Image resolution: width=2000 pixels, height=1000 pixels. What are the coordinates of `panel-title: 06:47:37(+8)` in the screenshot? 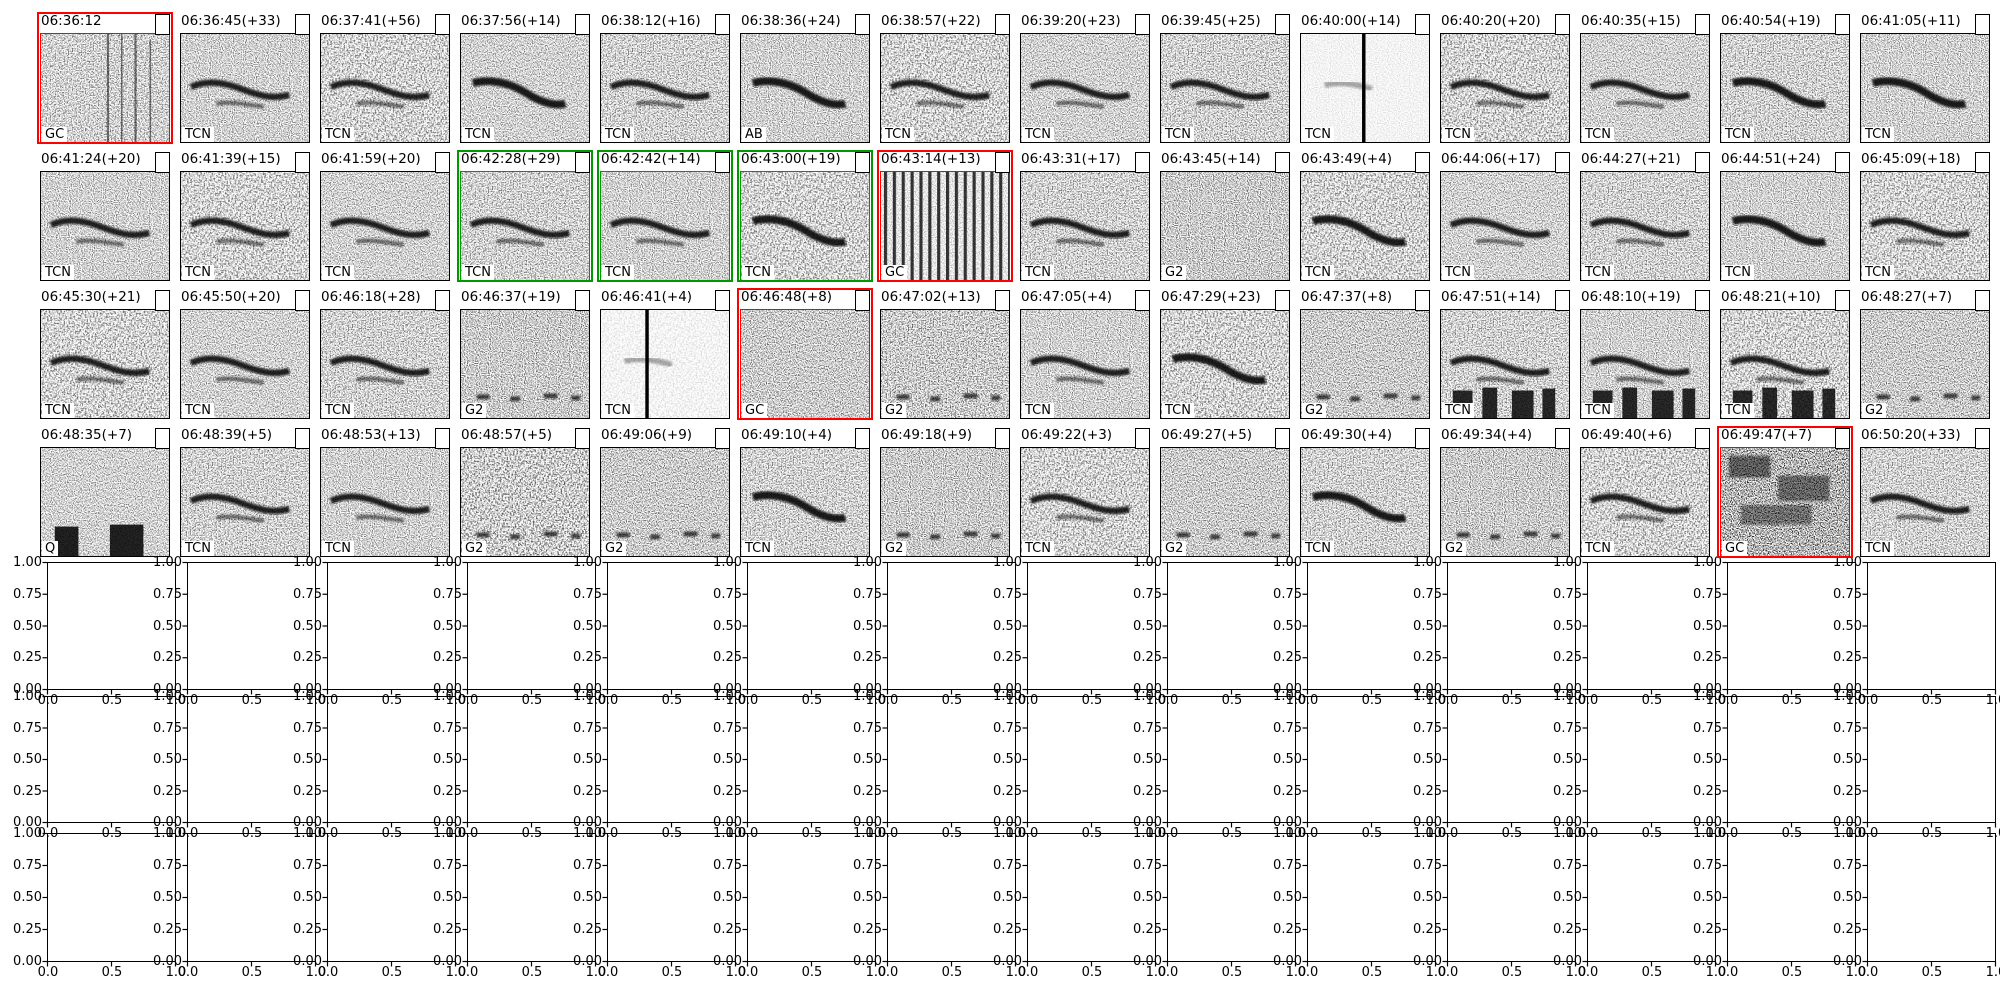 It's located at (1347, 297).